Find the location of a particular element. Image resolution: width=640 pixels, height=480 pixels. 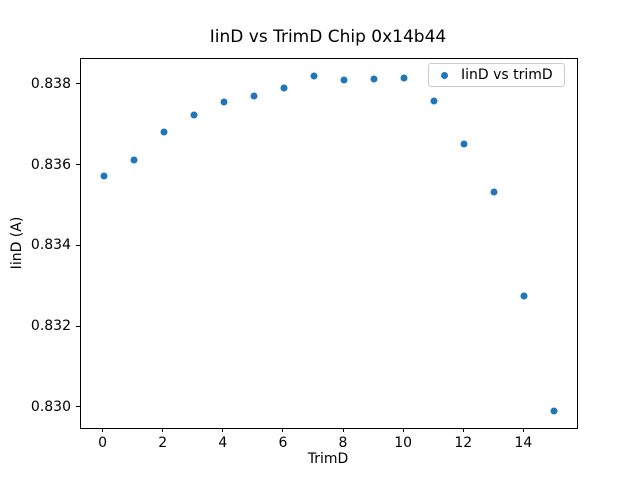

legend: IinD vs trimD is located at coordinates (496, 75).